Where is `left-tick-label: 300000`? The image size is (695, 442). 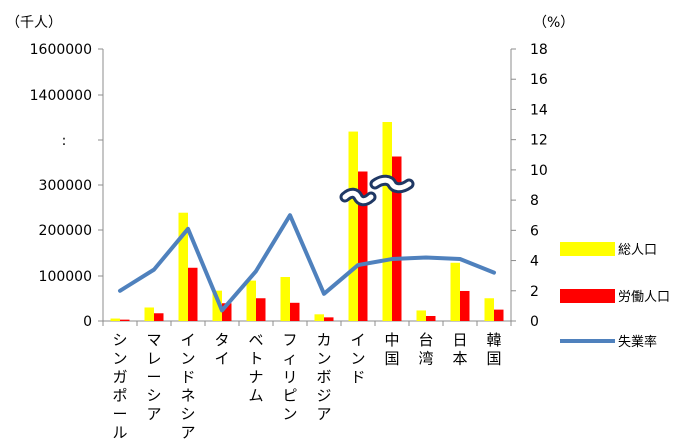 left-tick-label: 300000 is located at coordinates (65, 186).